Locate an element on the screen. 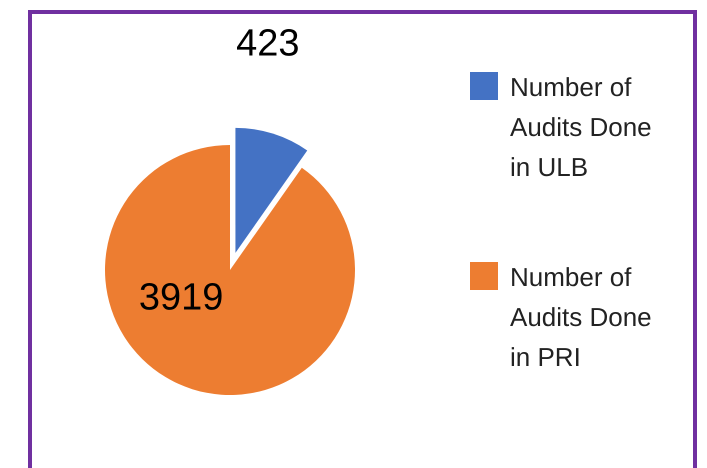 Image resolution: width=707 pixels, height=468 pixels. legend-label: Number of Audits Done in ULB is located at coordinates (581, 127).